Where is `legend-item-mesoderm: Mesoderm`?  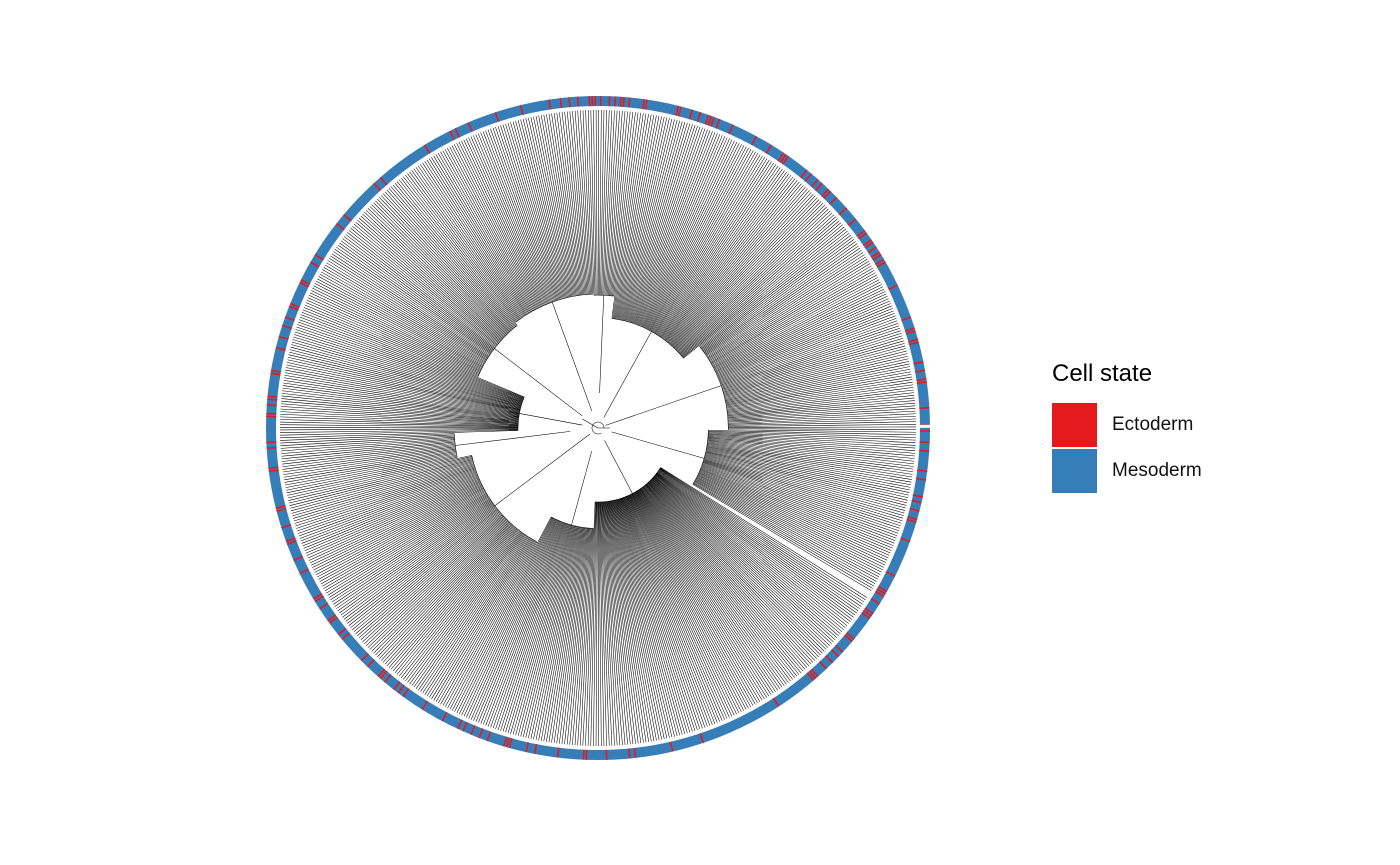 legend-item-mesoderm: Mesoderm is located at coordinates (1127, 471).